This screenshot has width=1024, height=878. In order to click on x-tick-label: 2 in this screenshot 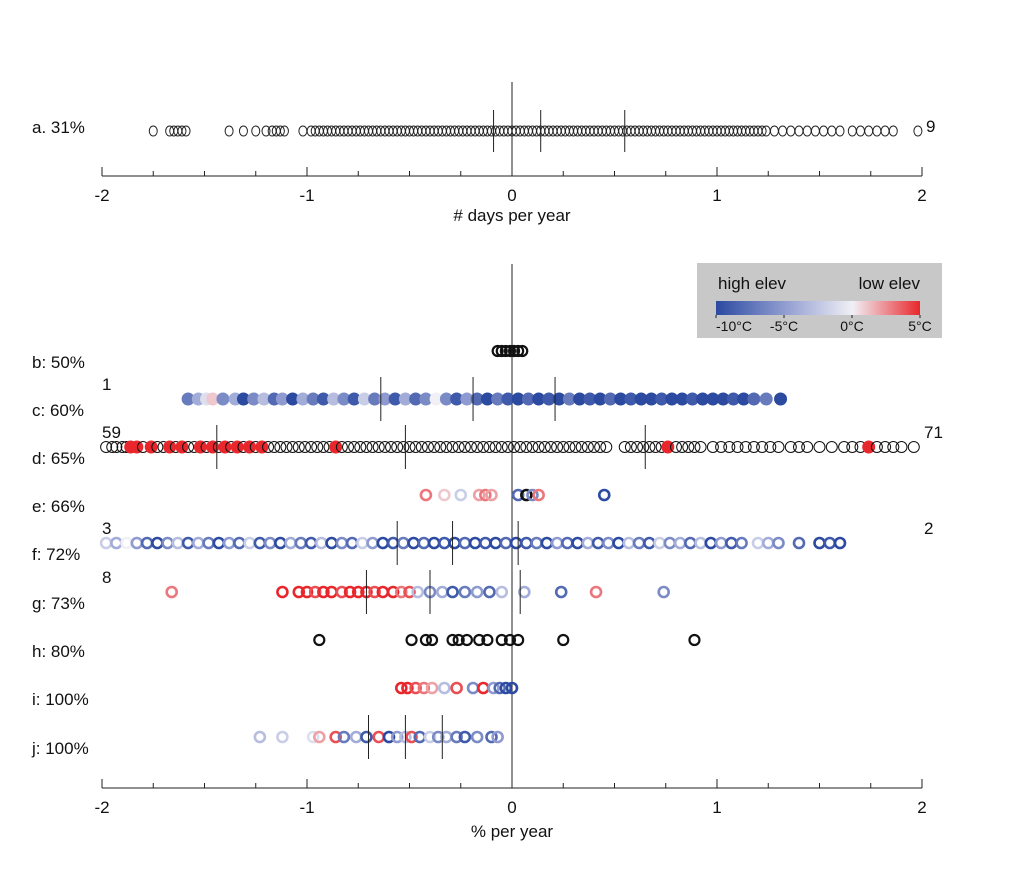, I will do `click(921, 195)`.